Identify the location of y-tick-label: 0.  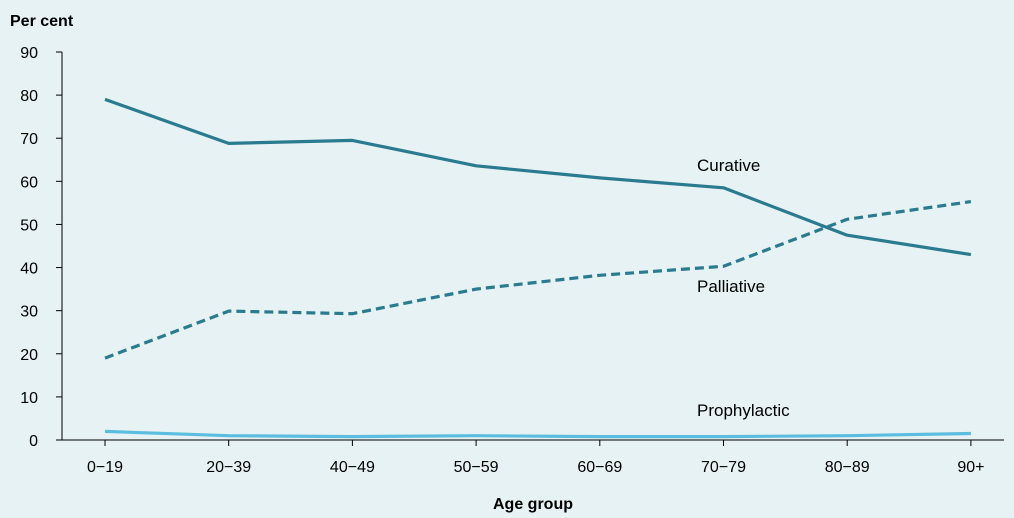
(33, 441).